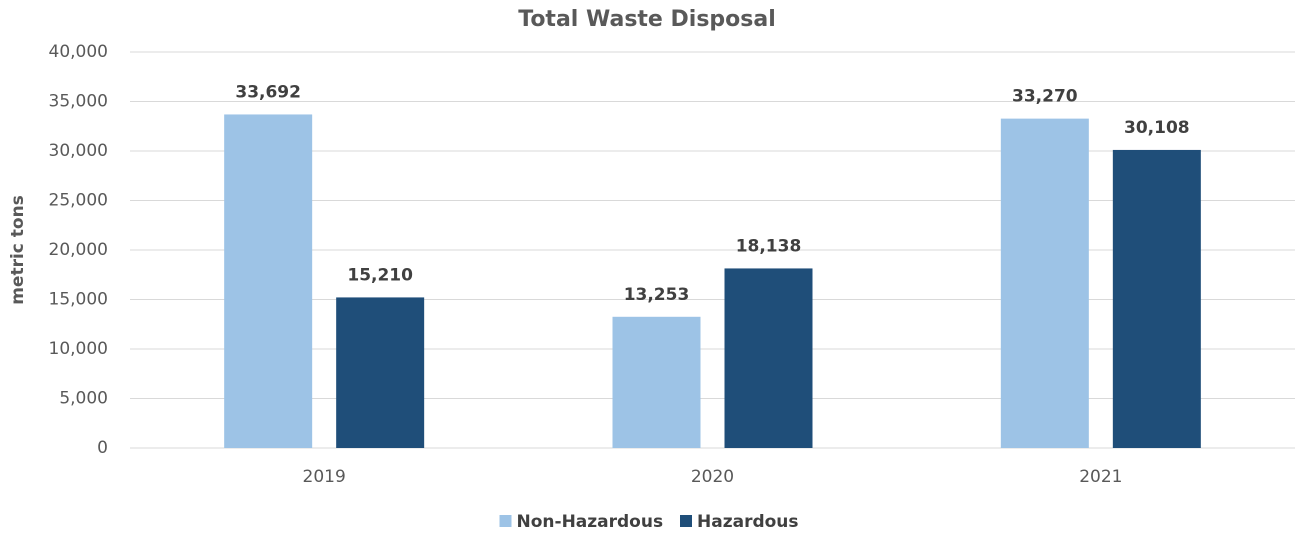 Image resolution: width=1296 pixels, height=533 pixels. Describe the element at coordinates (712, 477) in the screenshot. I see `x-tick-label: 2020` at that location.